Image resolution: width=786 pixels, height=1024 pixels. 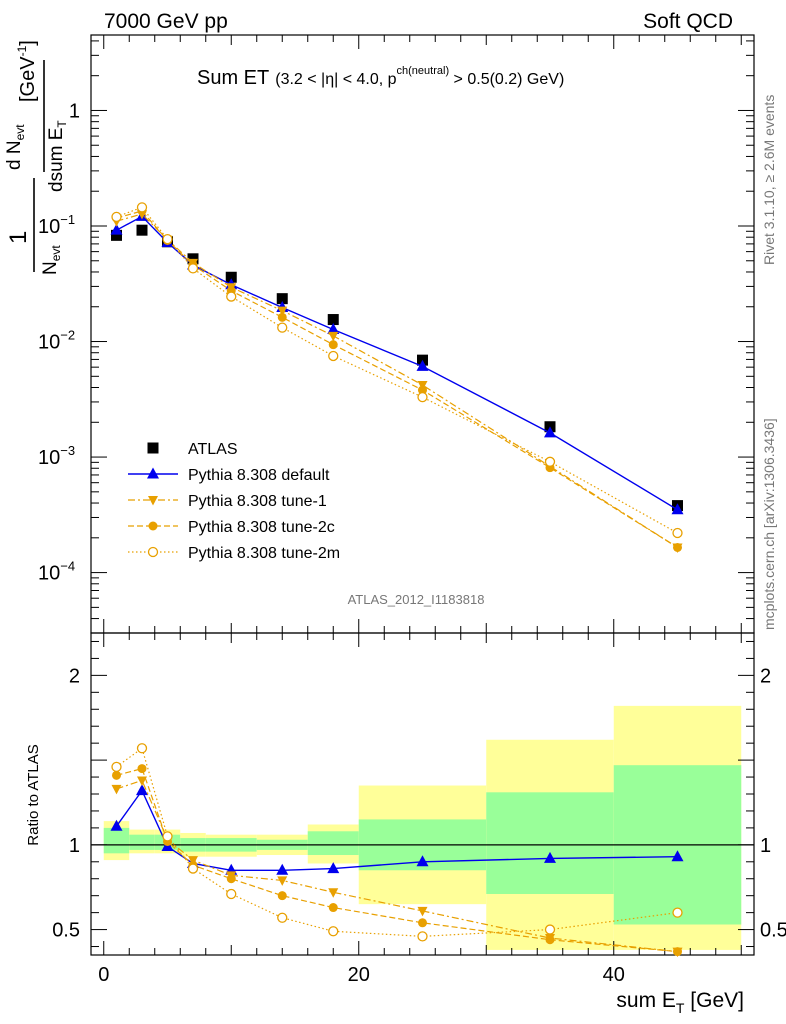 I want to click on x-tick-label: 0, so click(x=103, y=975).